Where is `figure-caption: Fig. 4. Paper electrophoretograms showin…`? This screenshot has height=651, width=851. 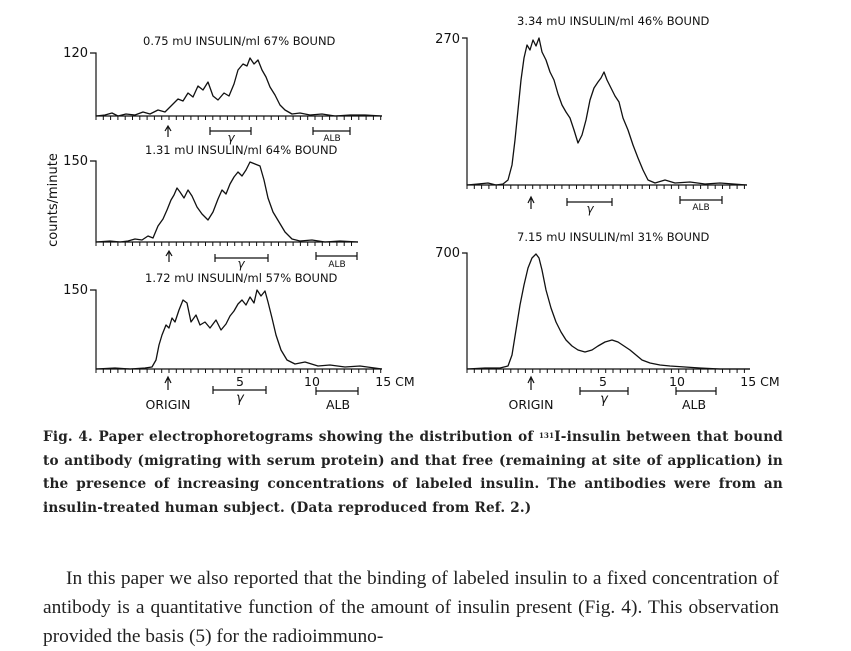
figure-caption: Fig. 4. Paper electrophoretograms showin… is located at coordinates (413, 473).